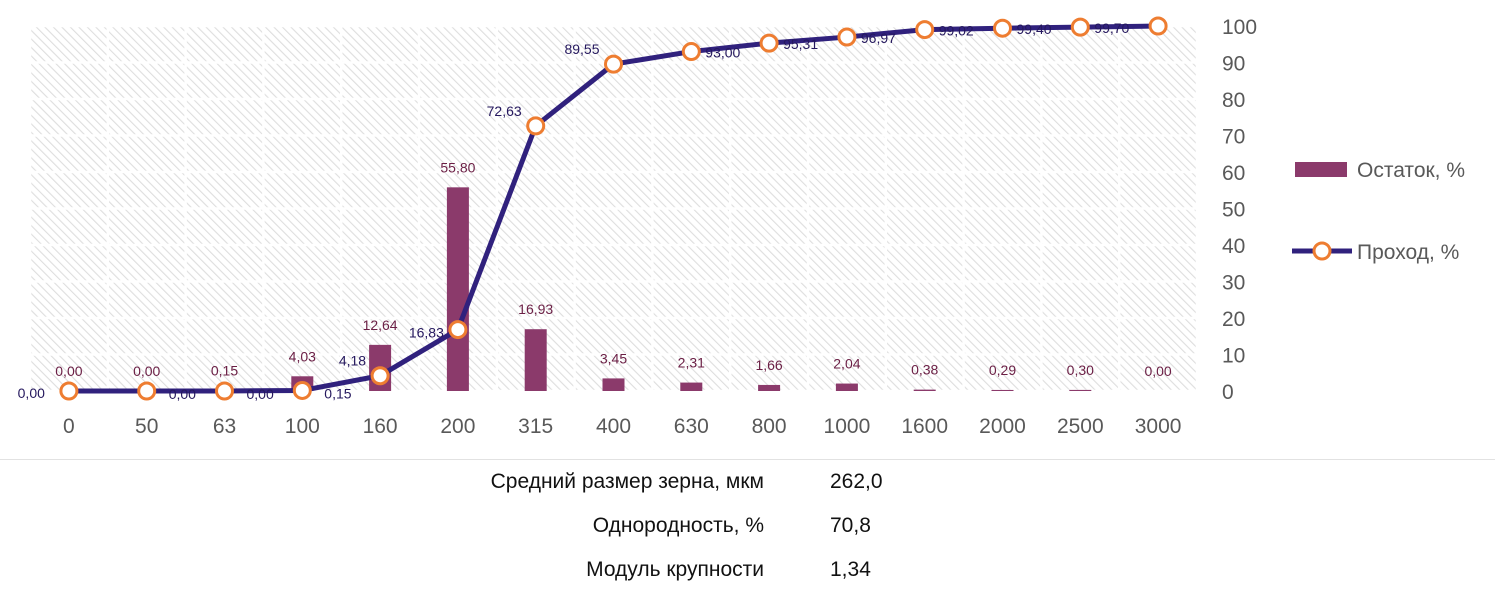 The width and height of the screenshot is (1495, 600). Describe the element at coordinates (1411, 170) in the screenshot. I see `legend-label-ostatok: Остаток, %` at that location.